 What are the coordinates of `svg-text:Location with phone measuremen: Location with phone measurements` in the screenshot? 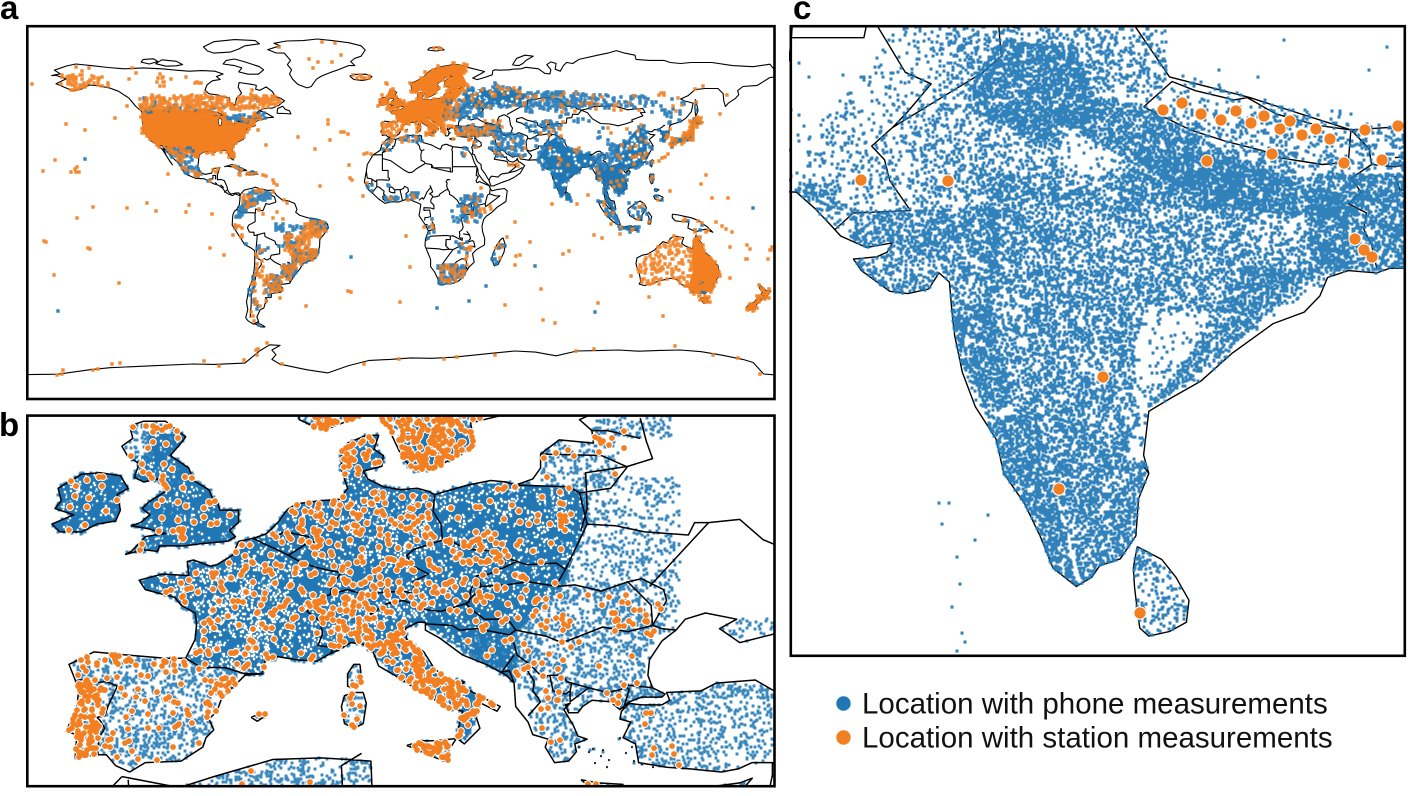 It's located at (1095, 704).